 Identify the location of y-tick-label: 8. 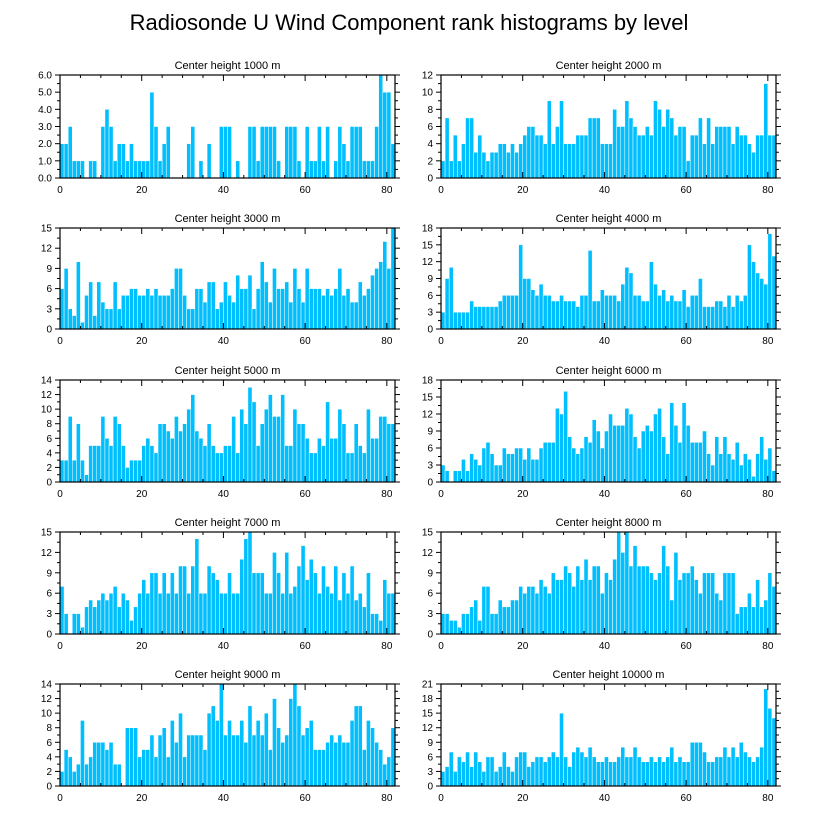
(430, 110).